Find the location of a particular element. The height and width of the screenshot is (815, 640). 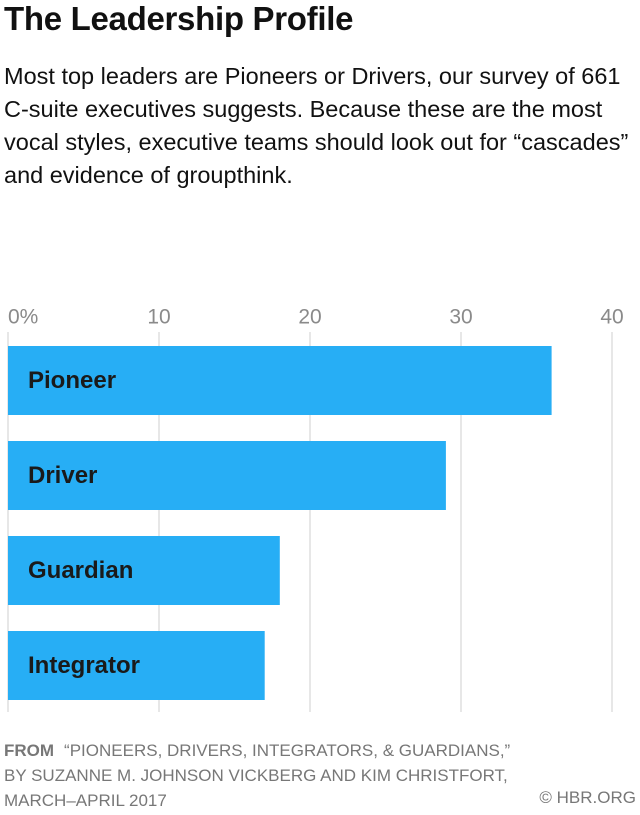

category-label: Integrator is located at coordinates (84, 665).